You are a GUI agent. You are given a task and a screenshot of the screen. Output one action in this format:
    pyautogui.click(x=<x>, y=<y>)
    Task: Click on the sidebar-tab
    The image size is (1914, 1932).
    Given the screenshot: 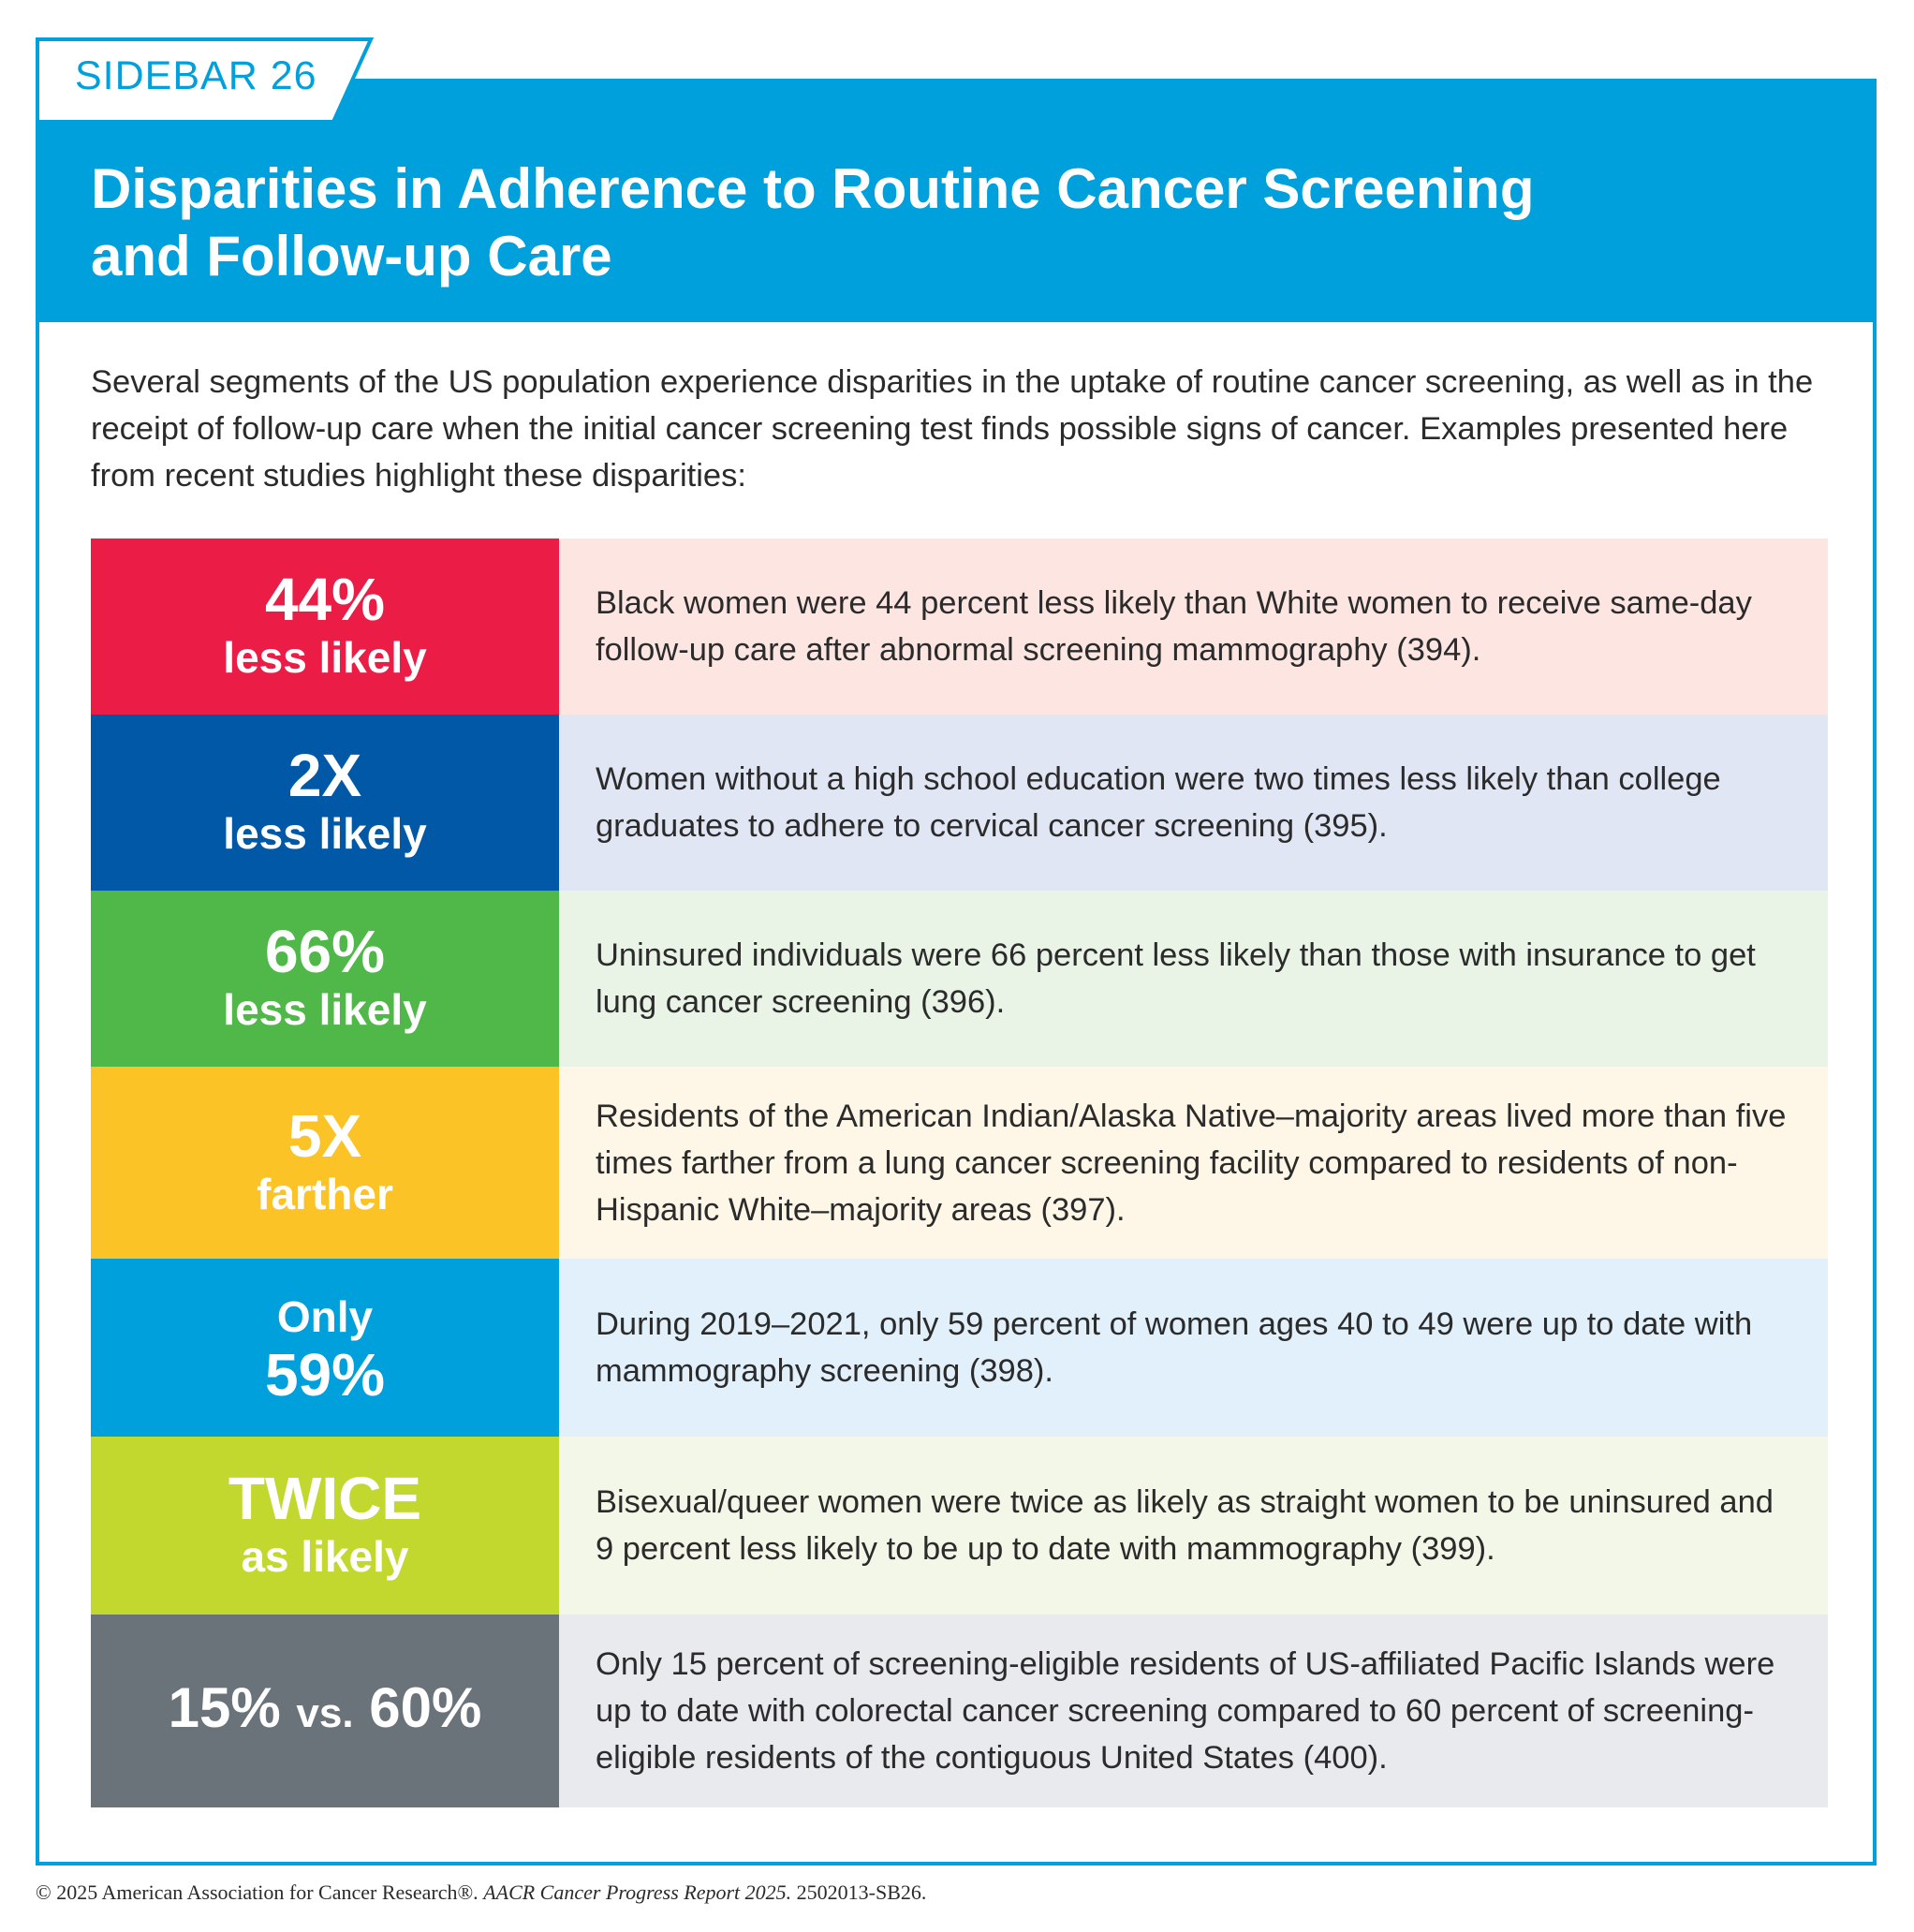 What is the action you would take?
    pyautogui.click(x=205, y=80)
    